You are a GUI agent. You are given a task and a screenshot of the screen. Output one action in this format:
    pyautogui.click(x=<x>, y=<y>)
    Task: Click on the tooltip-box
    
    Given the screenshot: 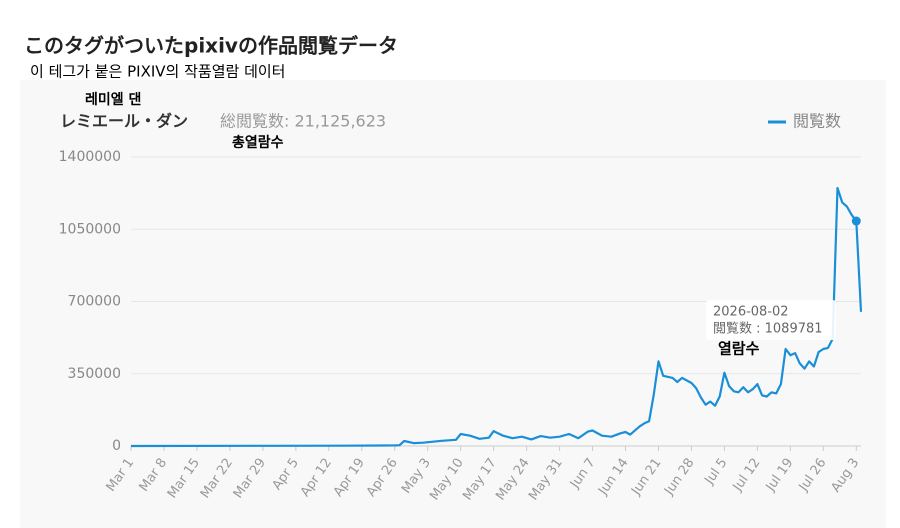 What is the action you would take?
    pyautogui.click(x=771, y=320)
    